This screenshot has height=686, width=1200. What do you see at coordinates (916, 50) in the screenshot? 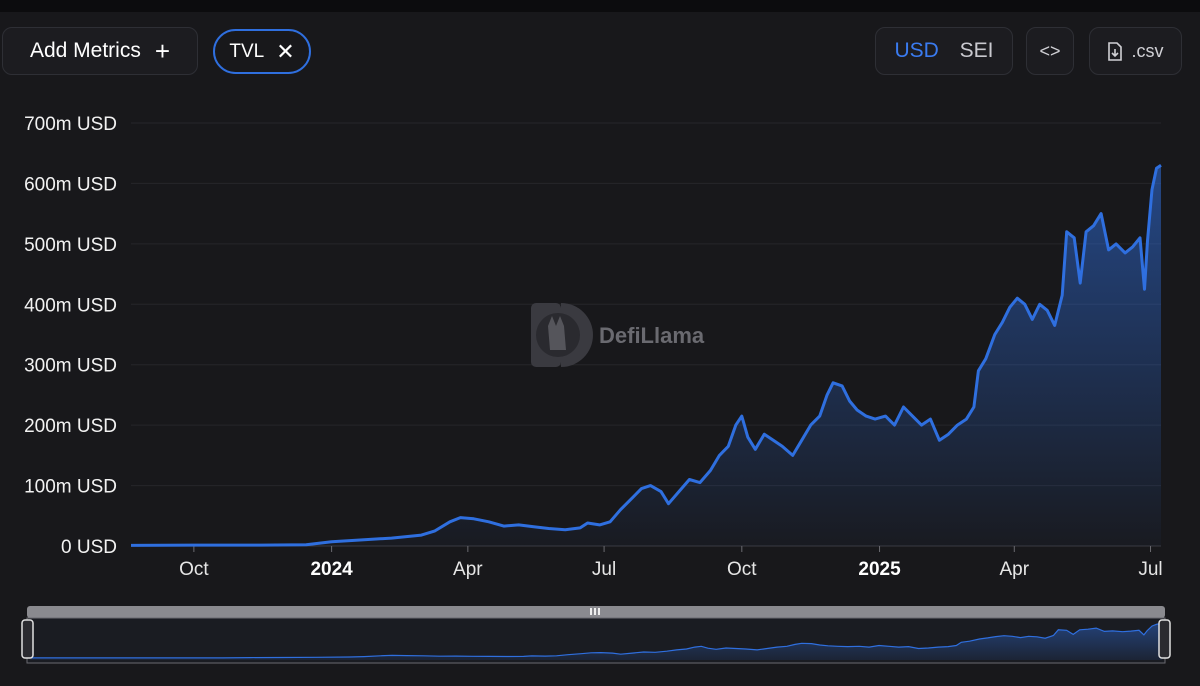
I see `currency-usd-option: USD` at bounding box center [916, 50].